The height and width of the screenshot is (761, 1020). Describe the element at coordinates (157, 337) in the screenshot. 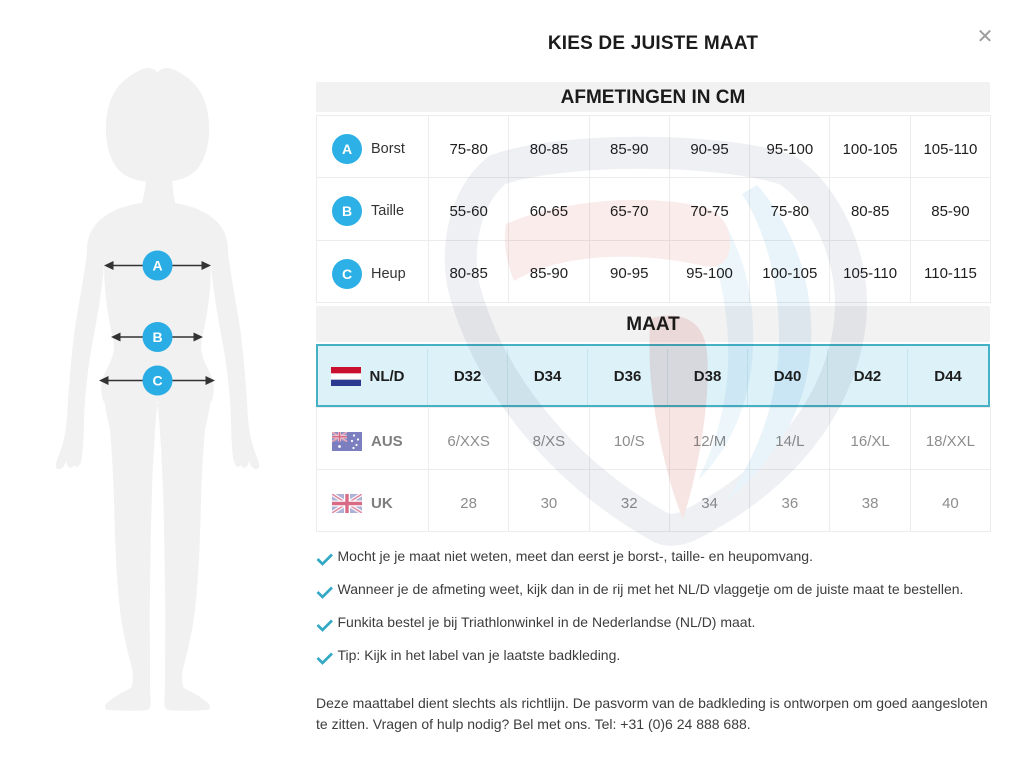

I see `svg-text: B` at that location.